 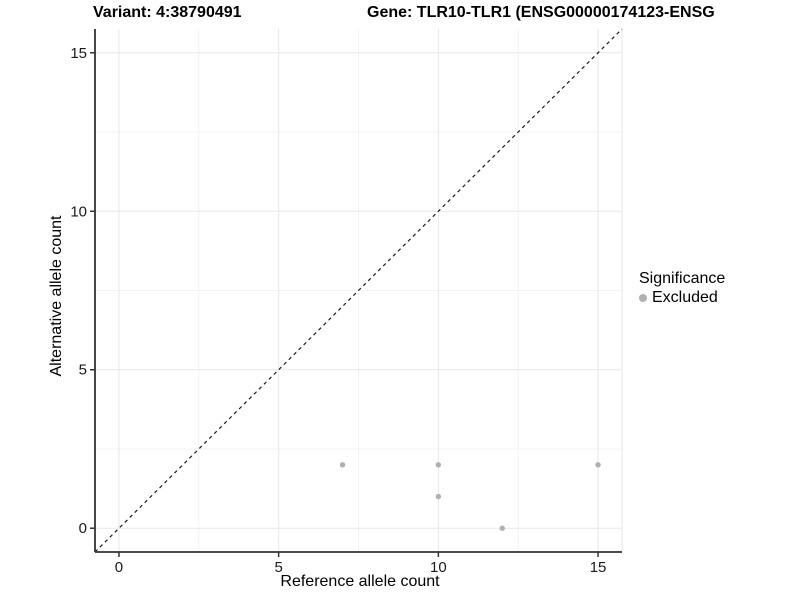 I want to click on x-tick-label: 10, so click(x=438, y=567).